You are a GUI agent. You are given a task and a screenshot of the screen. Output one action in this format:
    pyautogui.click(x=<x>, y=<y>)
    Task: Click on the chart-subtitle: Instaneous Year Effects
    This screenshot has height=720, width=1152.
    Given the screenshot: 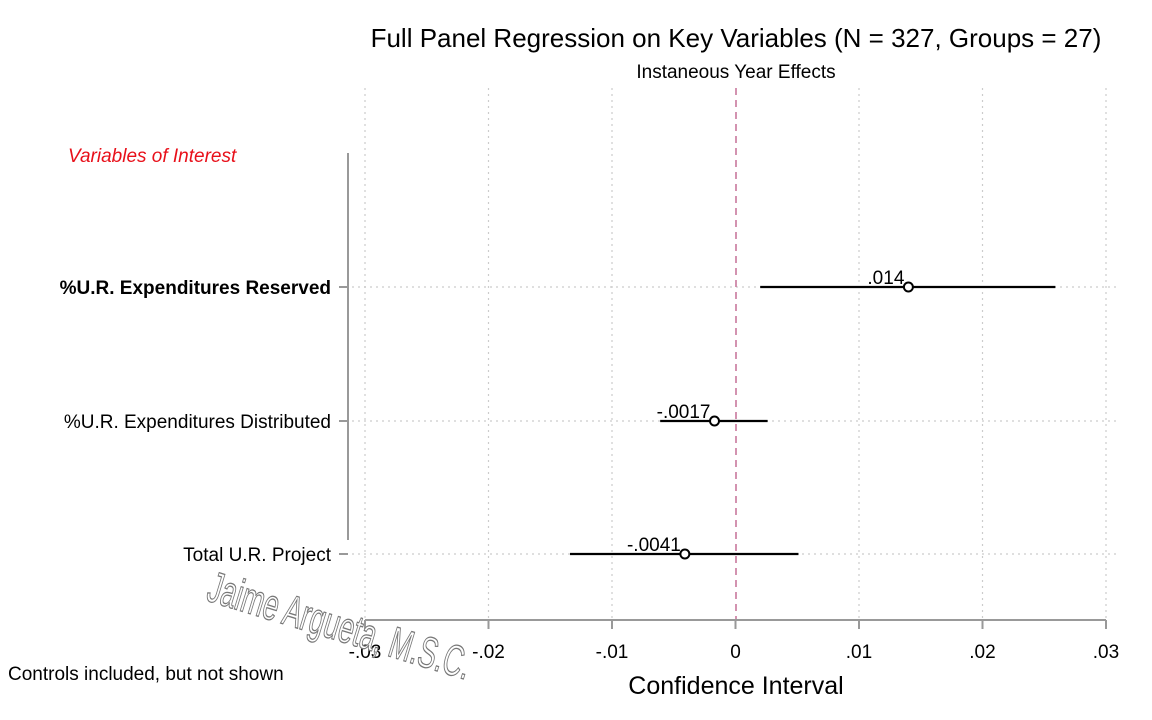 What is the action you would take?
    pyautogui.click(x=735, y=72)
    